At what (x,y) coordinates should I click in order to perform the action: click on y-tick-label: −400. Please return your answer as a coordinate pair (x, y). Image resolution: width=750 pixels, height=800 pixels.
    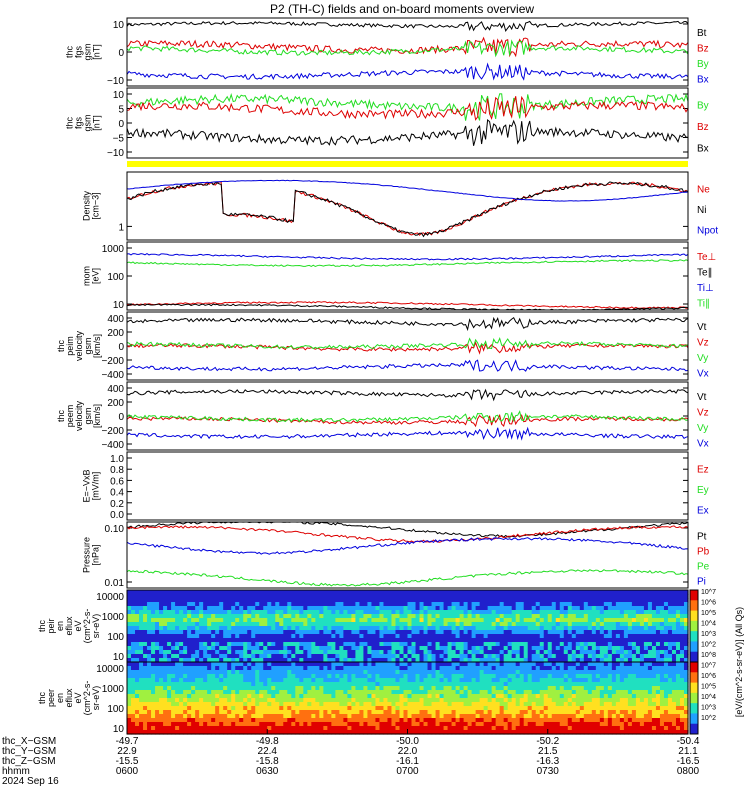
    Looking at the image, I should click on (112, 375).